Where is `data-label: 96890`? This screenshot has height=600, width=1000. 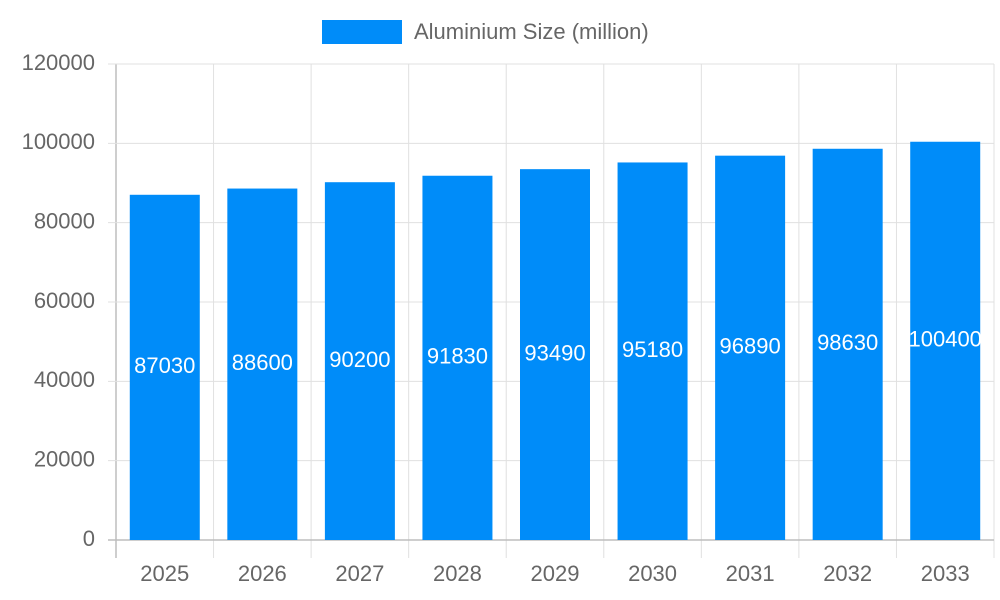
data-label: 96890 is located at coordinates (750, 346).